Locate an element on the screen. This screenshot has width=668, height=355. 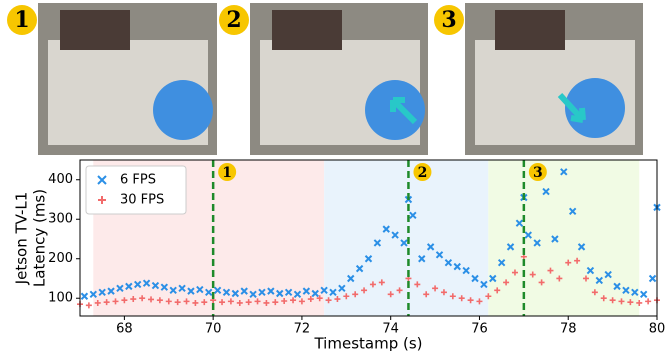
badge: 1 is located at coordinates (227, 172).